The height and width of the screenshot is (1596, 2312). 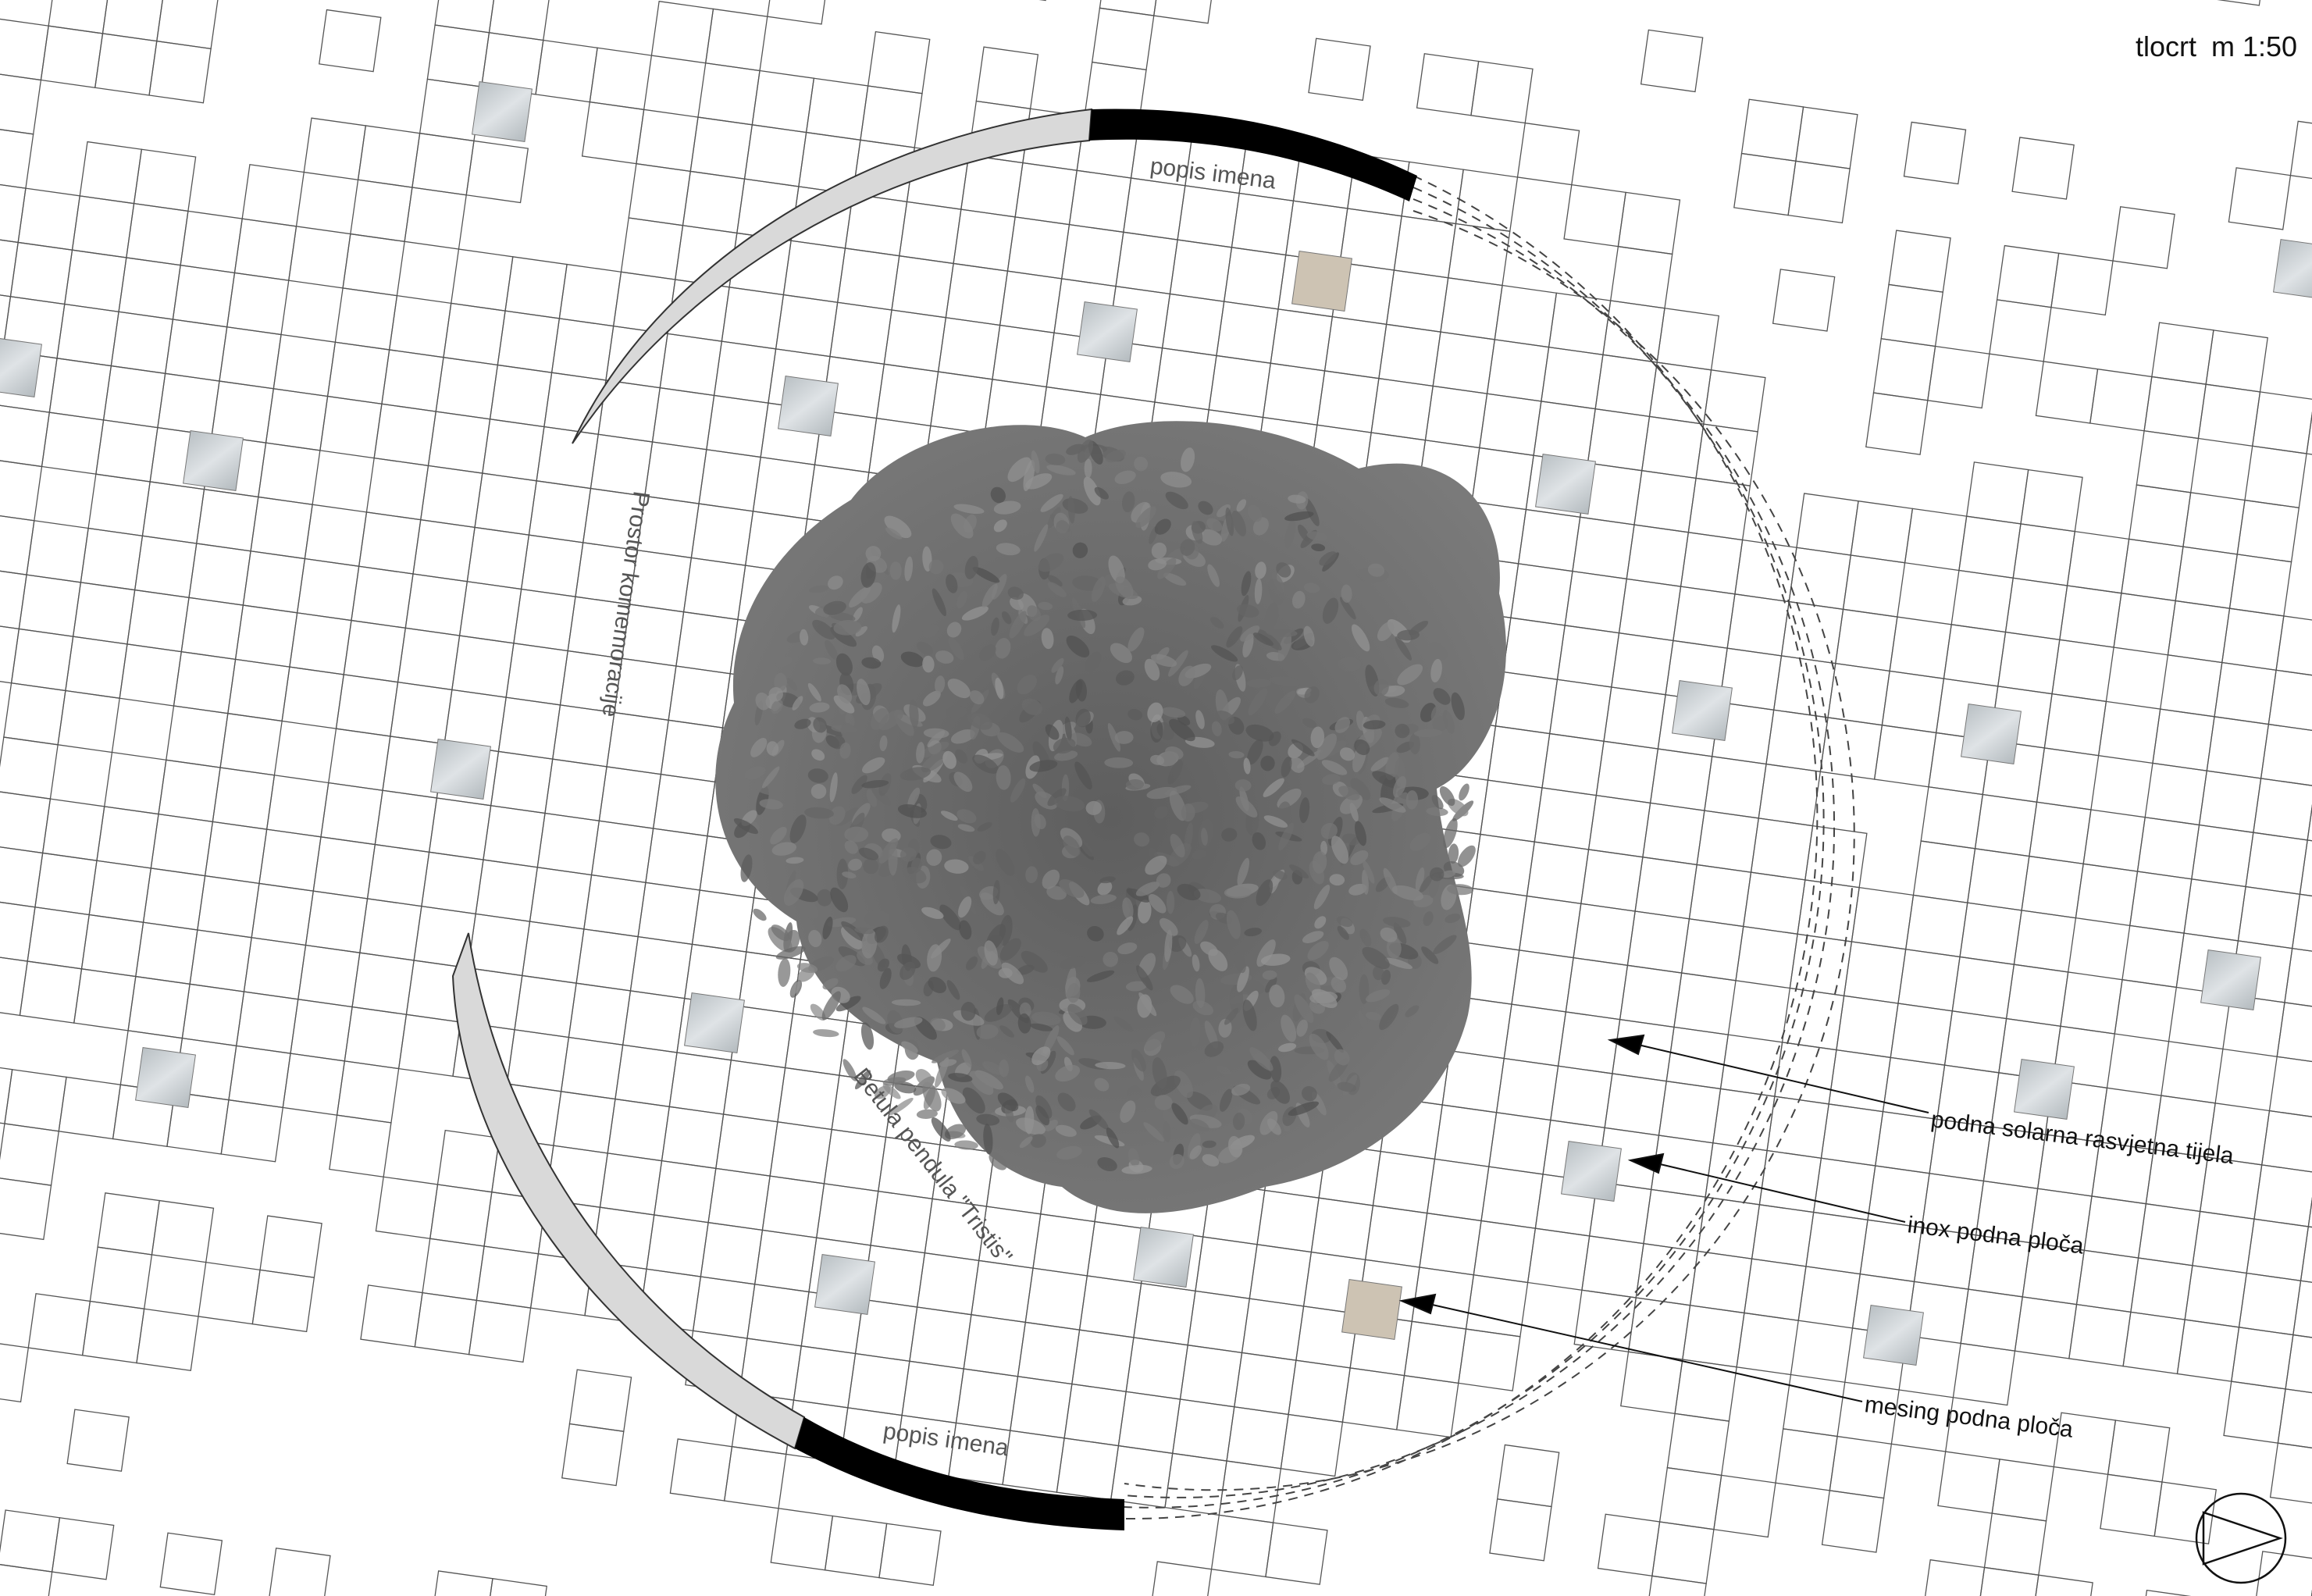 What do you see at coordinates (1995, 1235) in the screenshot?
I see `legend-inox-label: inox podna ploča` at bounding box center [1995, 1235].